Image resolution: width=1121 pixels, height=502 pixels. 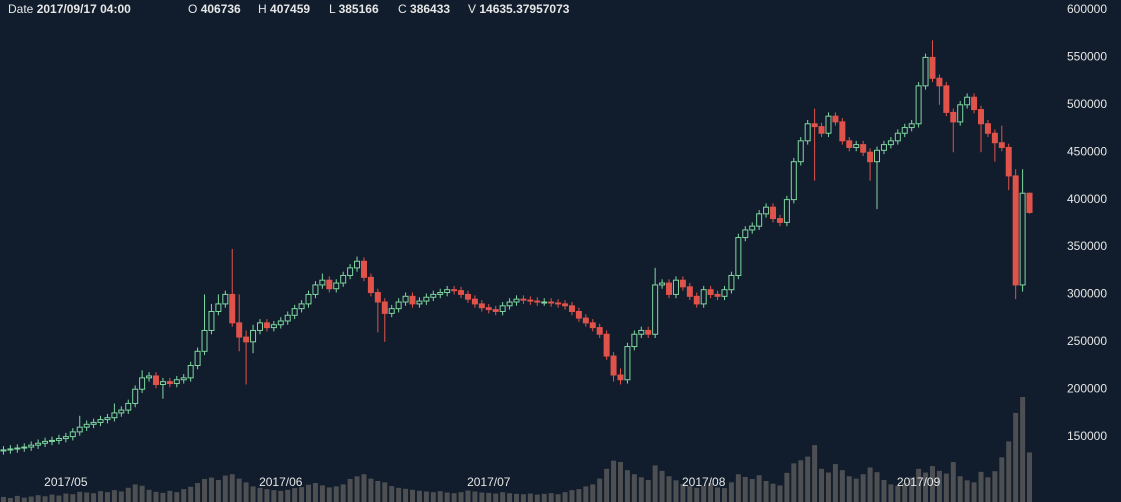 What do you see at coordinates (262, 9) in the screenshot?
I see `label: H` at bounding box center [262, 9].